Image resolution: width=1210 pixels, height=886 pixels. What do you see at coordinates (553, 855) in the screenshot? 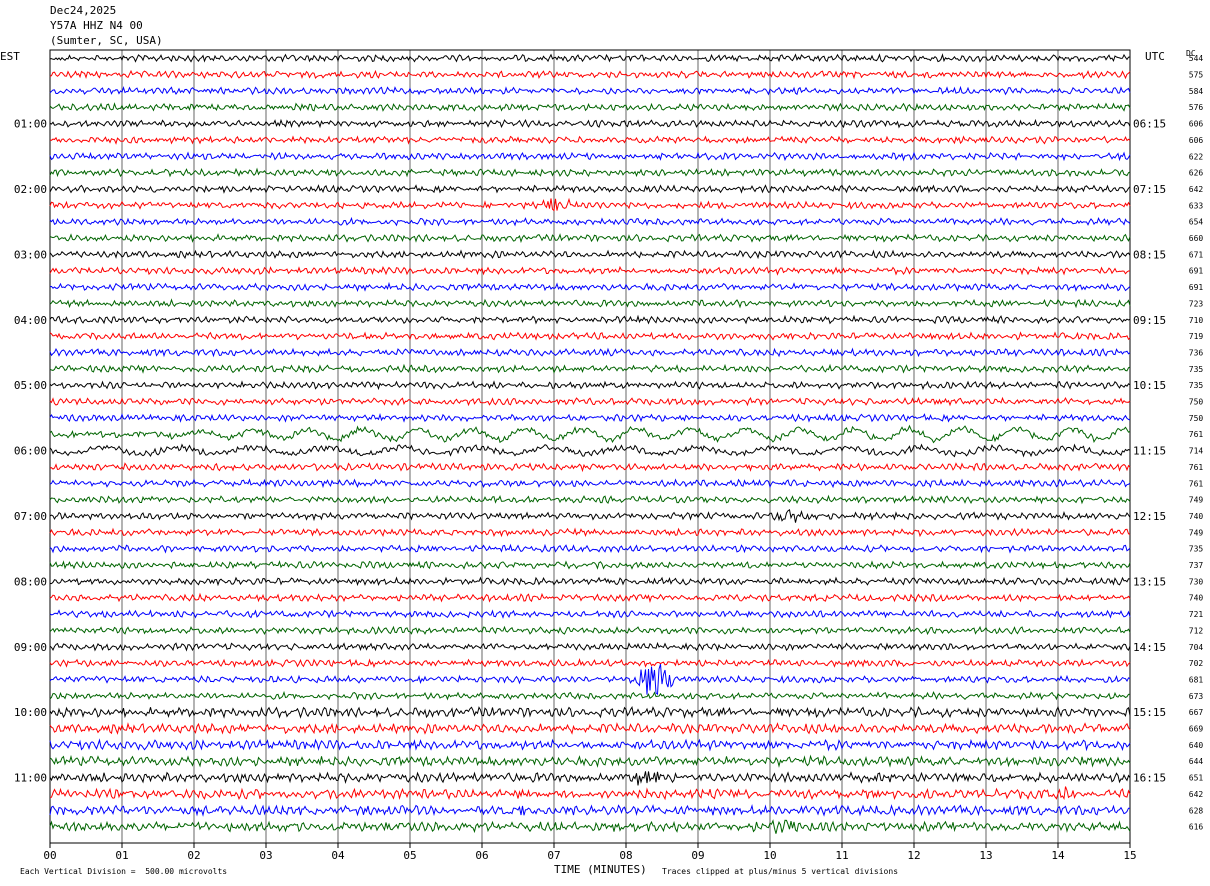
I see `x-tick-label: 07` at bounding box center [553, 855].